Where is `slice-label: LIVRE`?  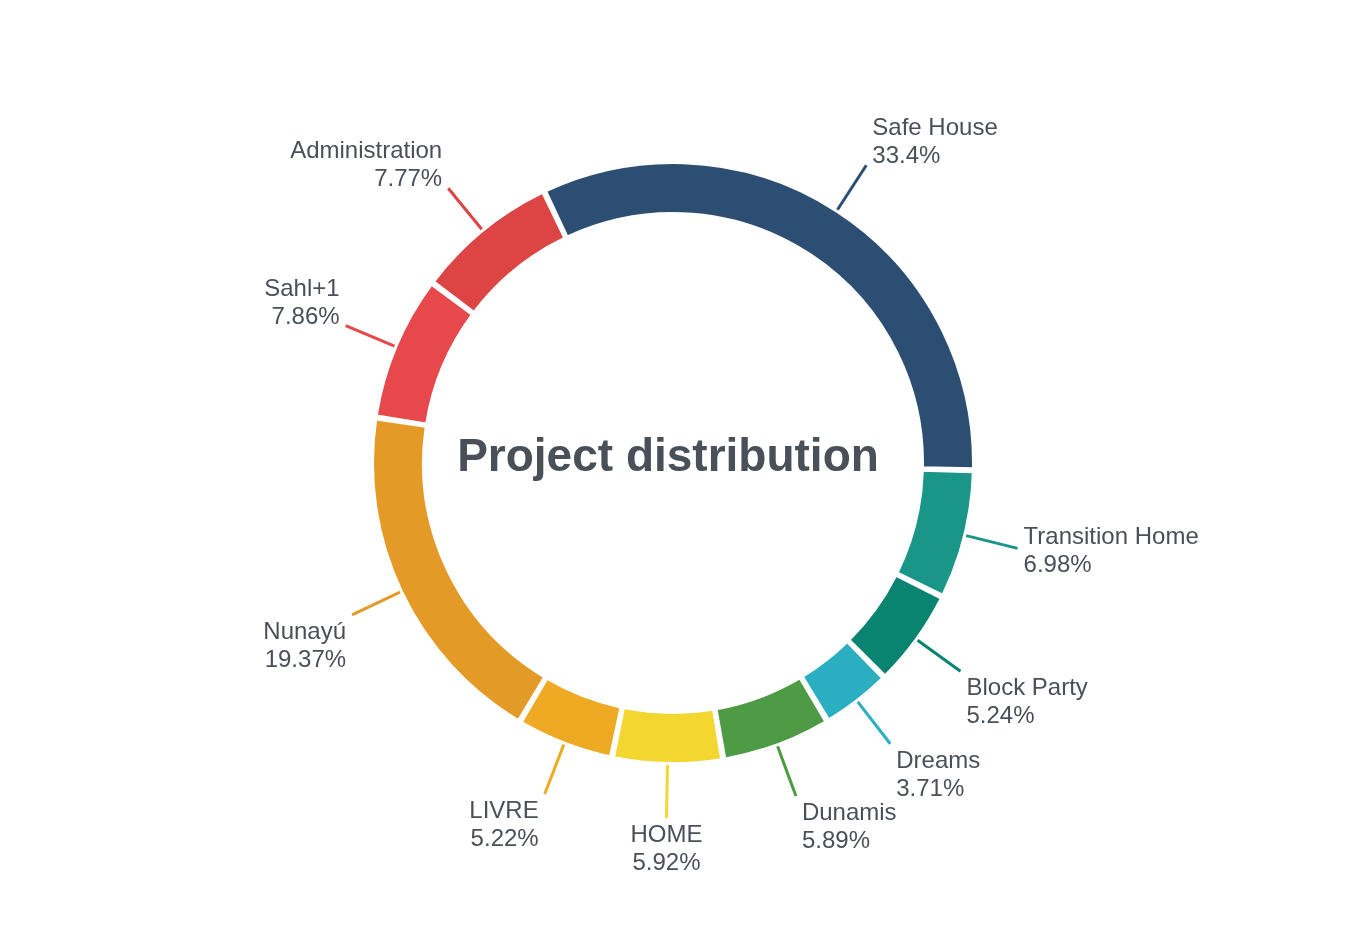
slice-label: LIVRE is located at coordinates (504, 809).